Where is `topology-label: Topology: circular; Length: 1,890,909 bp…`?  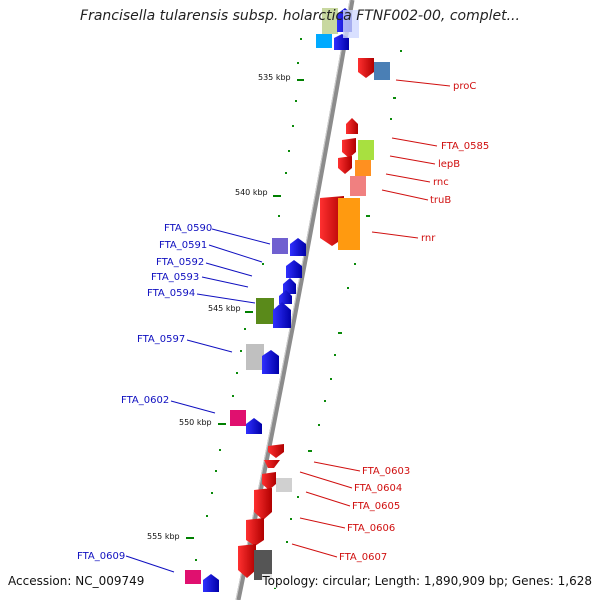 topology-label: Topology: circular; Length: 1,890,909 bp… is located at coordinates (427, 581).